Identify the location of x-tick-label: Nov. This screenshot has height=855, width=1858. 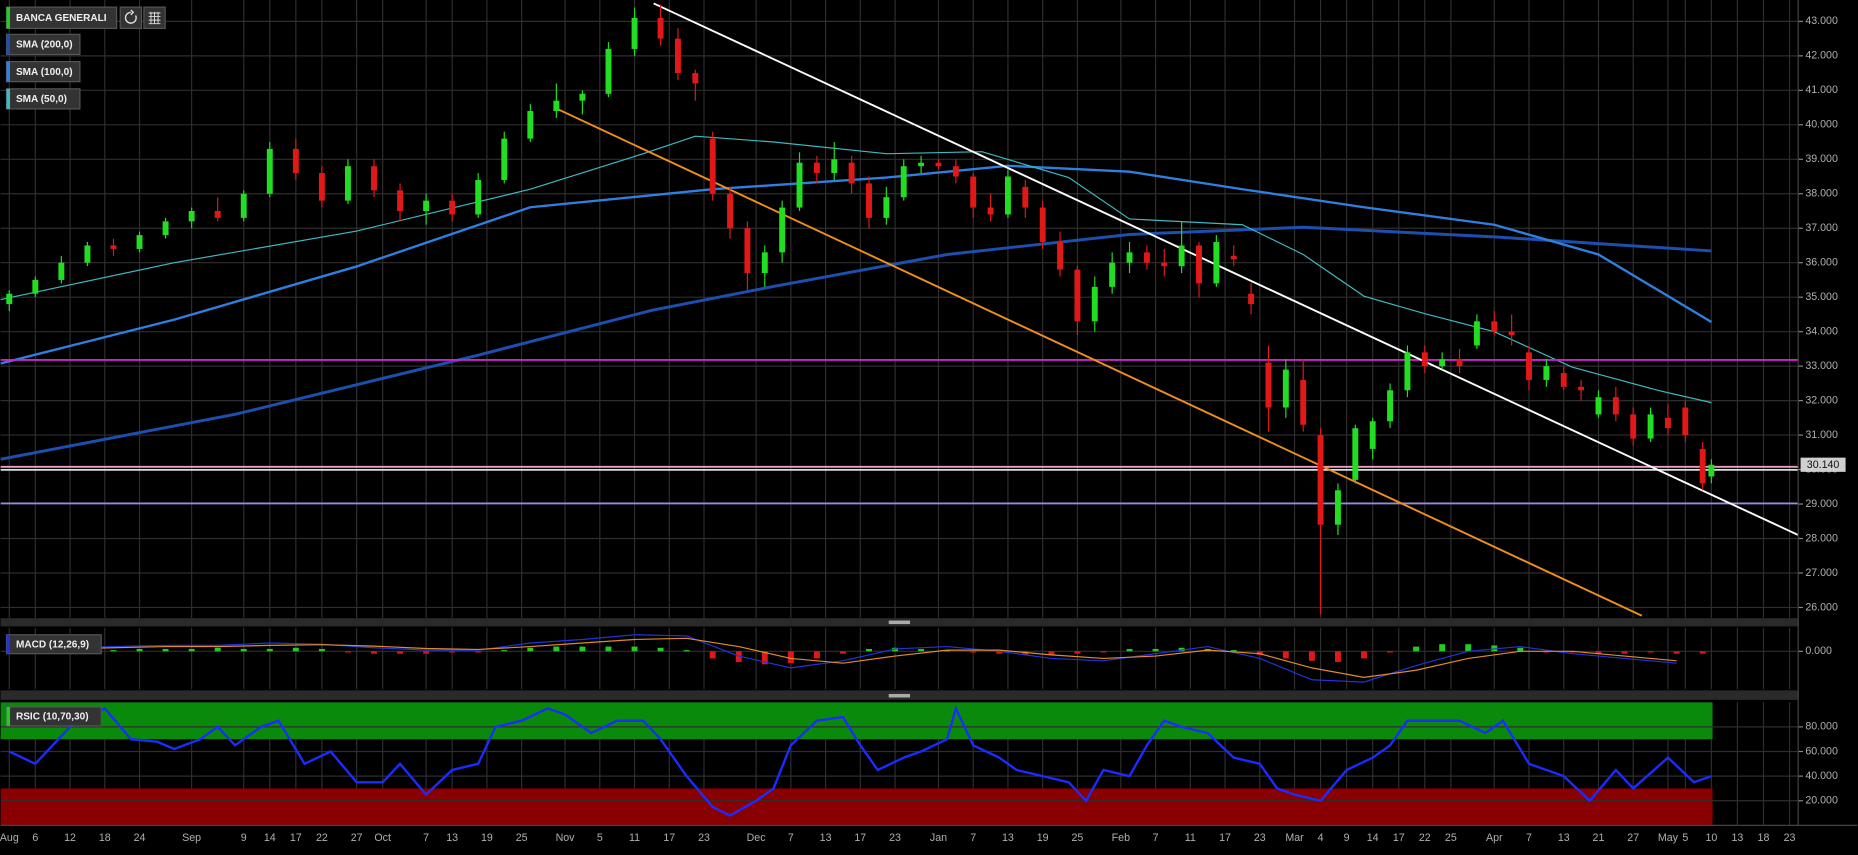
(566, 838).